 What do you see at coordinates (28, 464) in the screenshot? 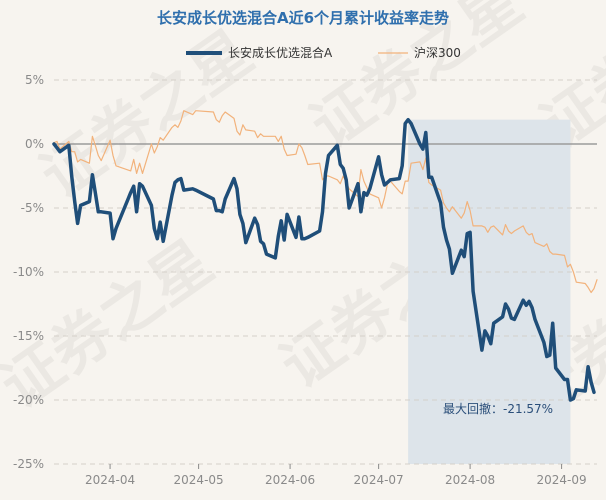
I see `y-tick-label: -25%` at bounding box center [28, 464].